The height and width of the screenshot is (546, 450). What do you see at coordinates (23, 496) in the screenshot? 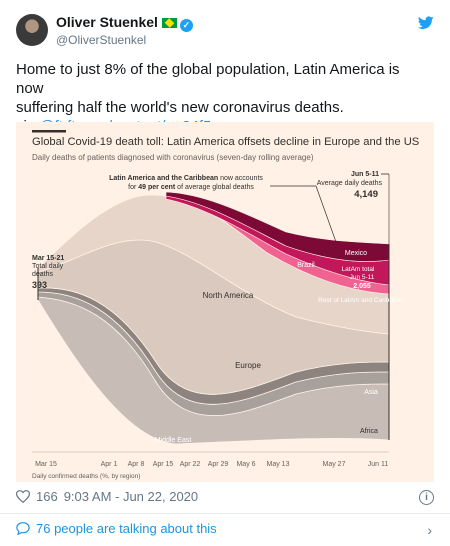
I see `heart-icon` at bounding box center [23, 496].